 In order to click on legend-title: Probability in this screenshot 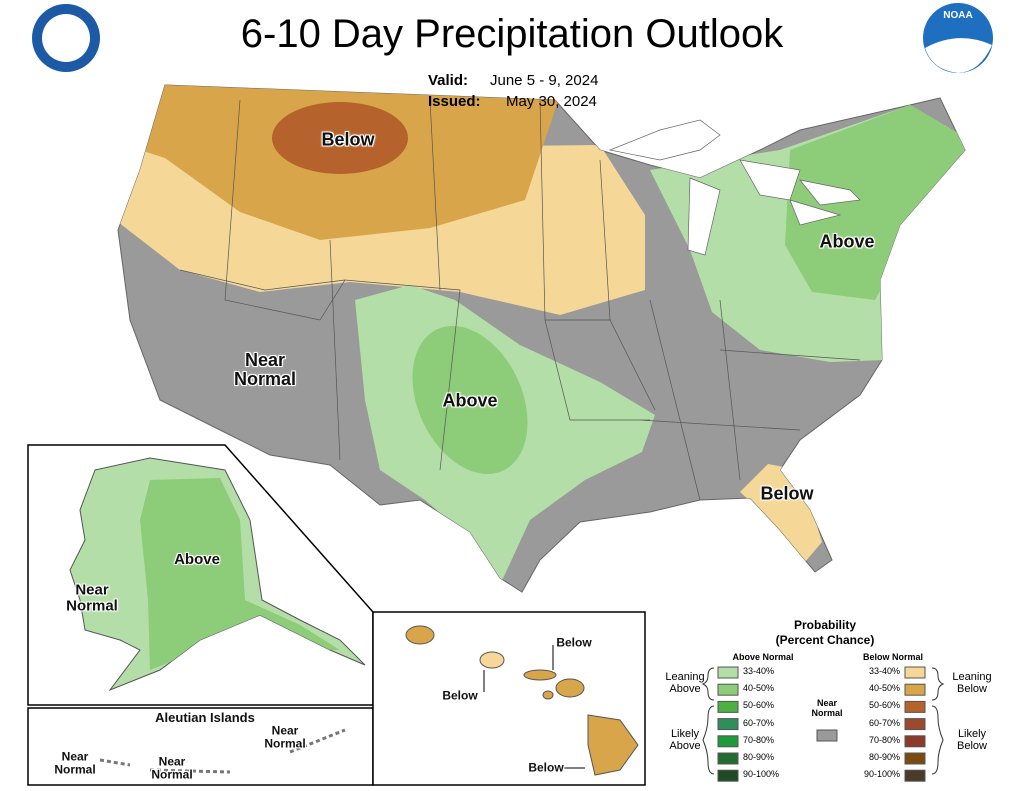, I will do `click(825, 625)`.